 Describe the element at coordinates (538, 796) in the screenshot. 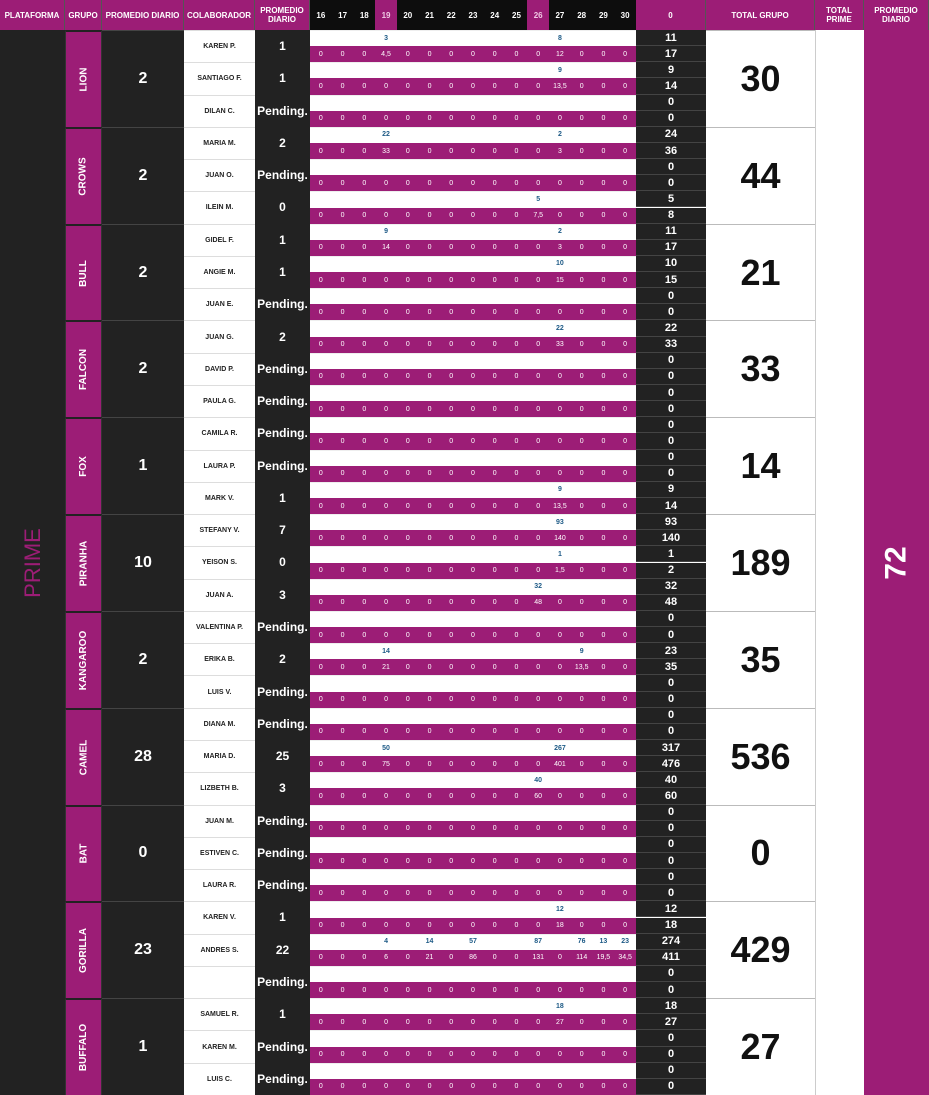

I see `day-value: 60` at that location.